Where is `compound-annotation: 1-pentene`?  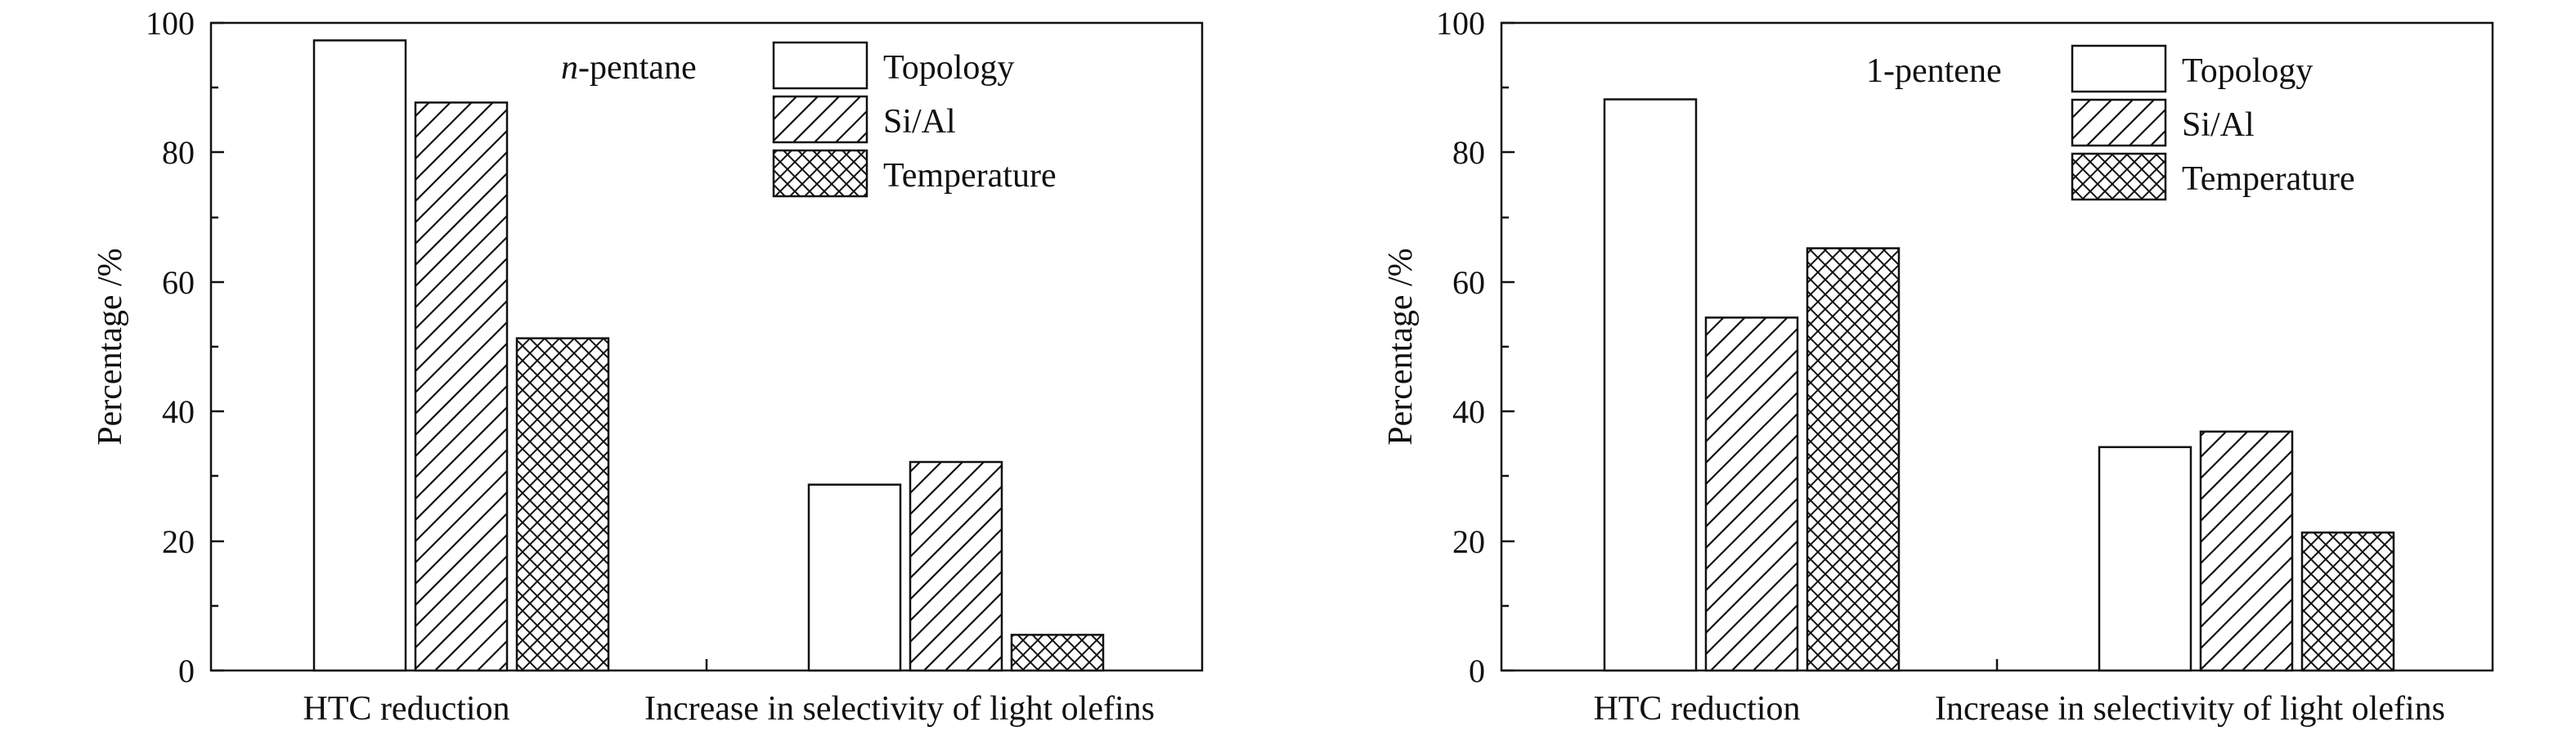
compound-annotation: 1-pentene is located at coordinates (1934, 71).